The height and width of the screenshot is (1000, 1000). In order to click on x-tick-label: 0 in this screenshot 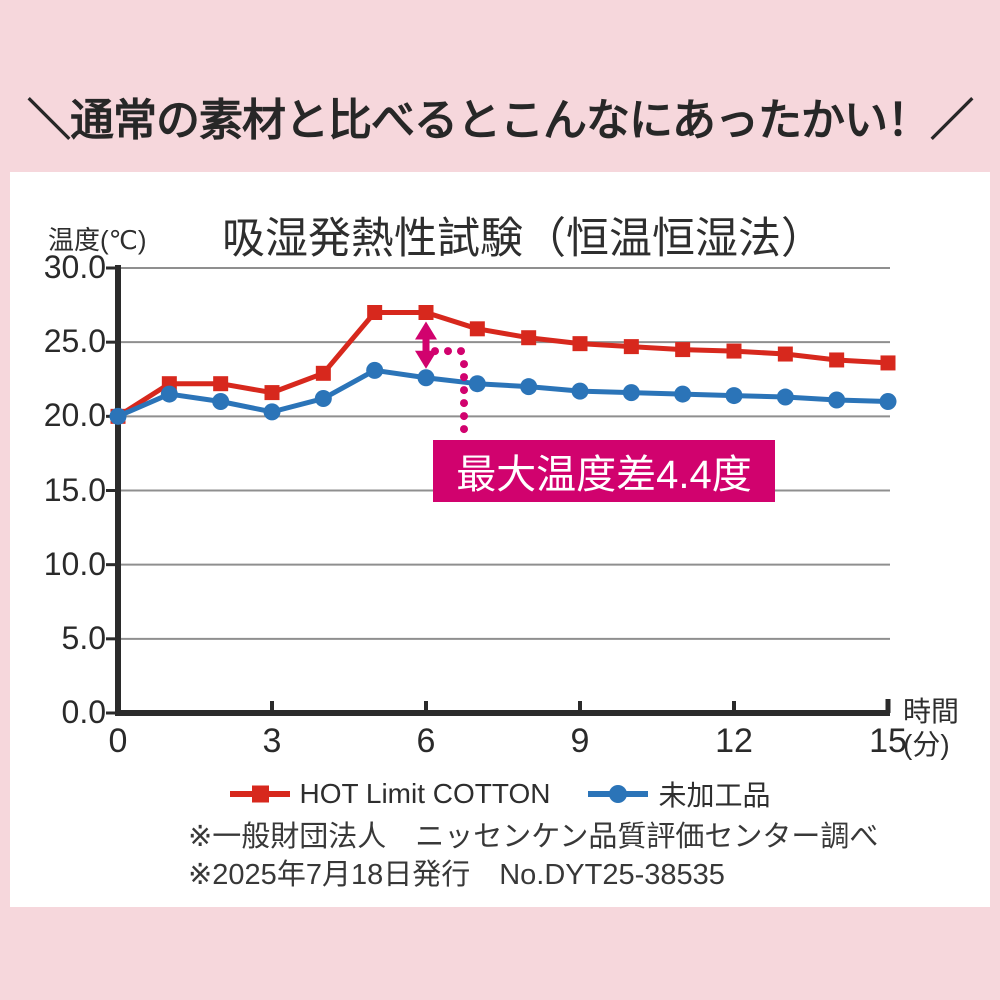, I will do `click(118, 741)`.